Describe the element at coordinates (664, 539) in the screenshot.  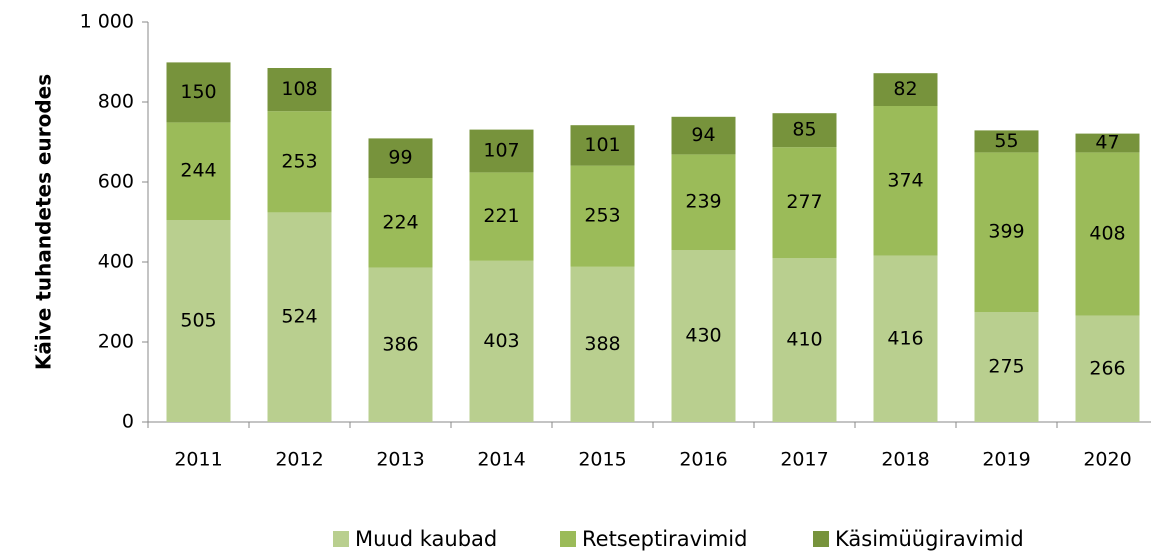
I see `legend-label: Retseptiravimid` at that location.